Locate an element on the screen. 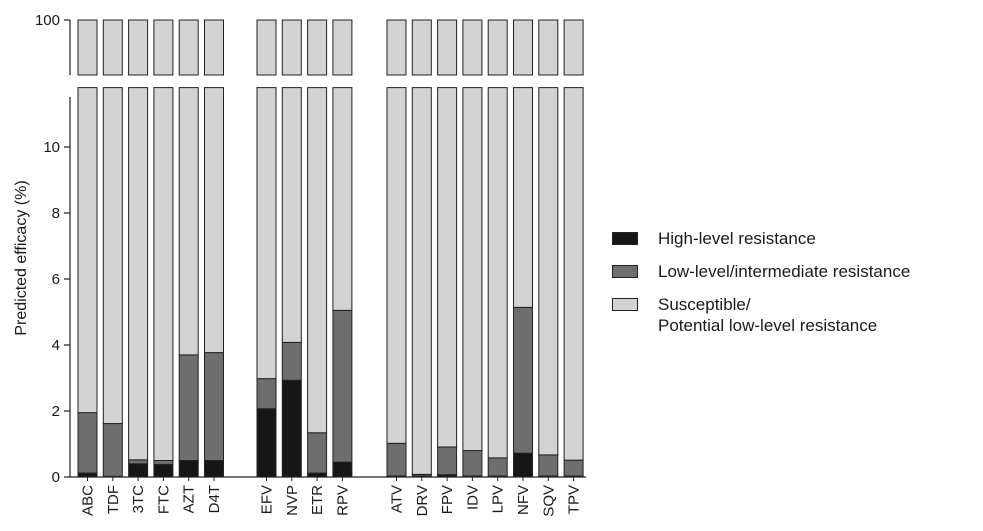 The width and height of the screenshot is (983, 531). bar-IDV-series-2-upper is located at coordinates (472, 47).